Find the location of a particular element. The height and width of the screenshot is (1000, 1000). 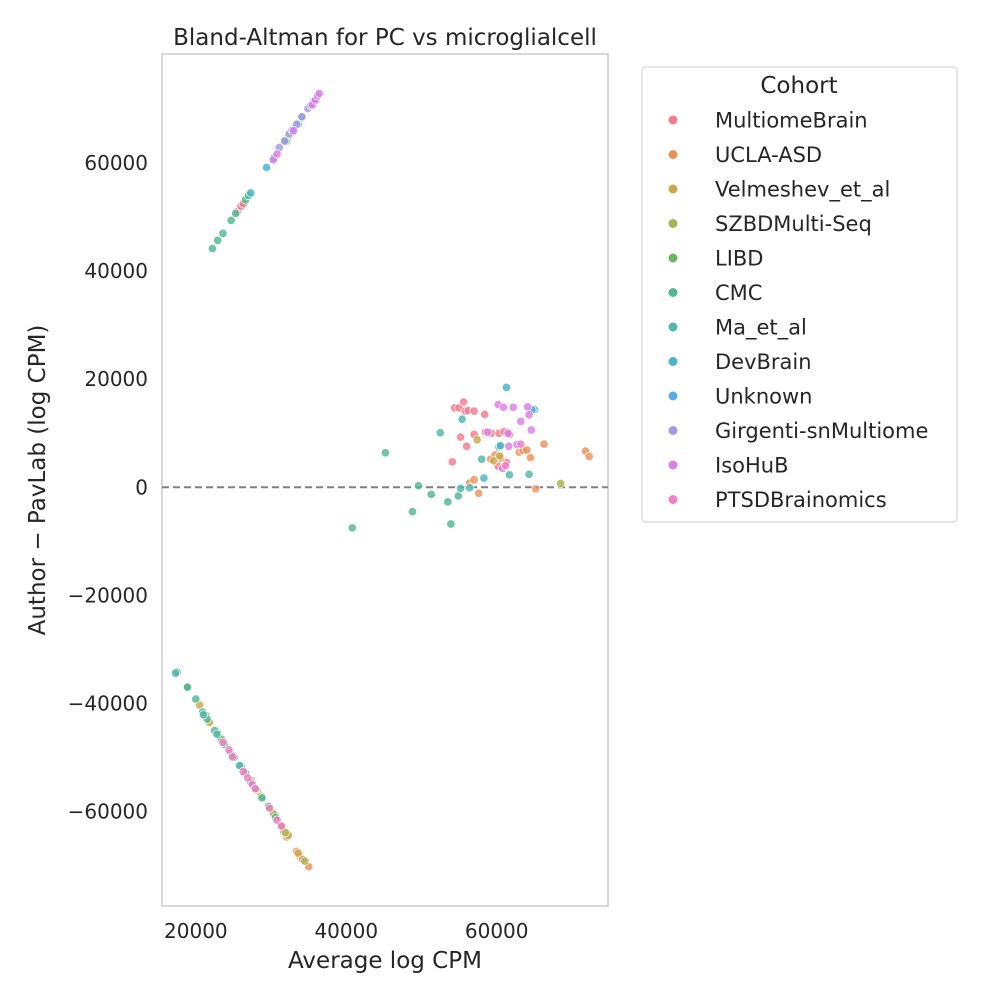

legend-label: Girgenti-snMultiome is located at coordinates (821, 431).